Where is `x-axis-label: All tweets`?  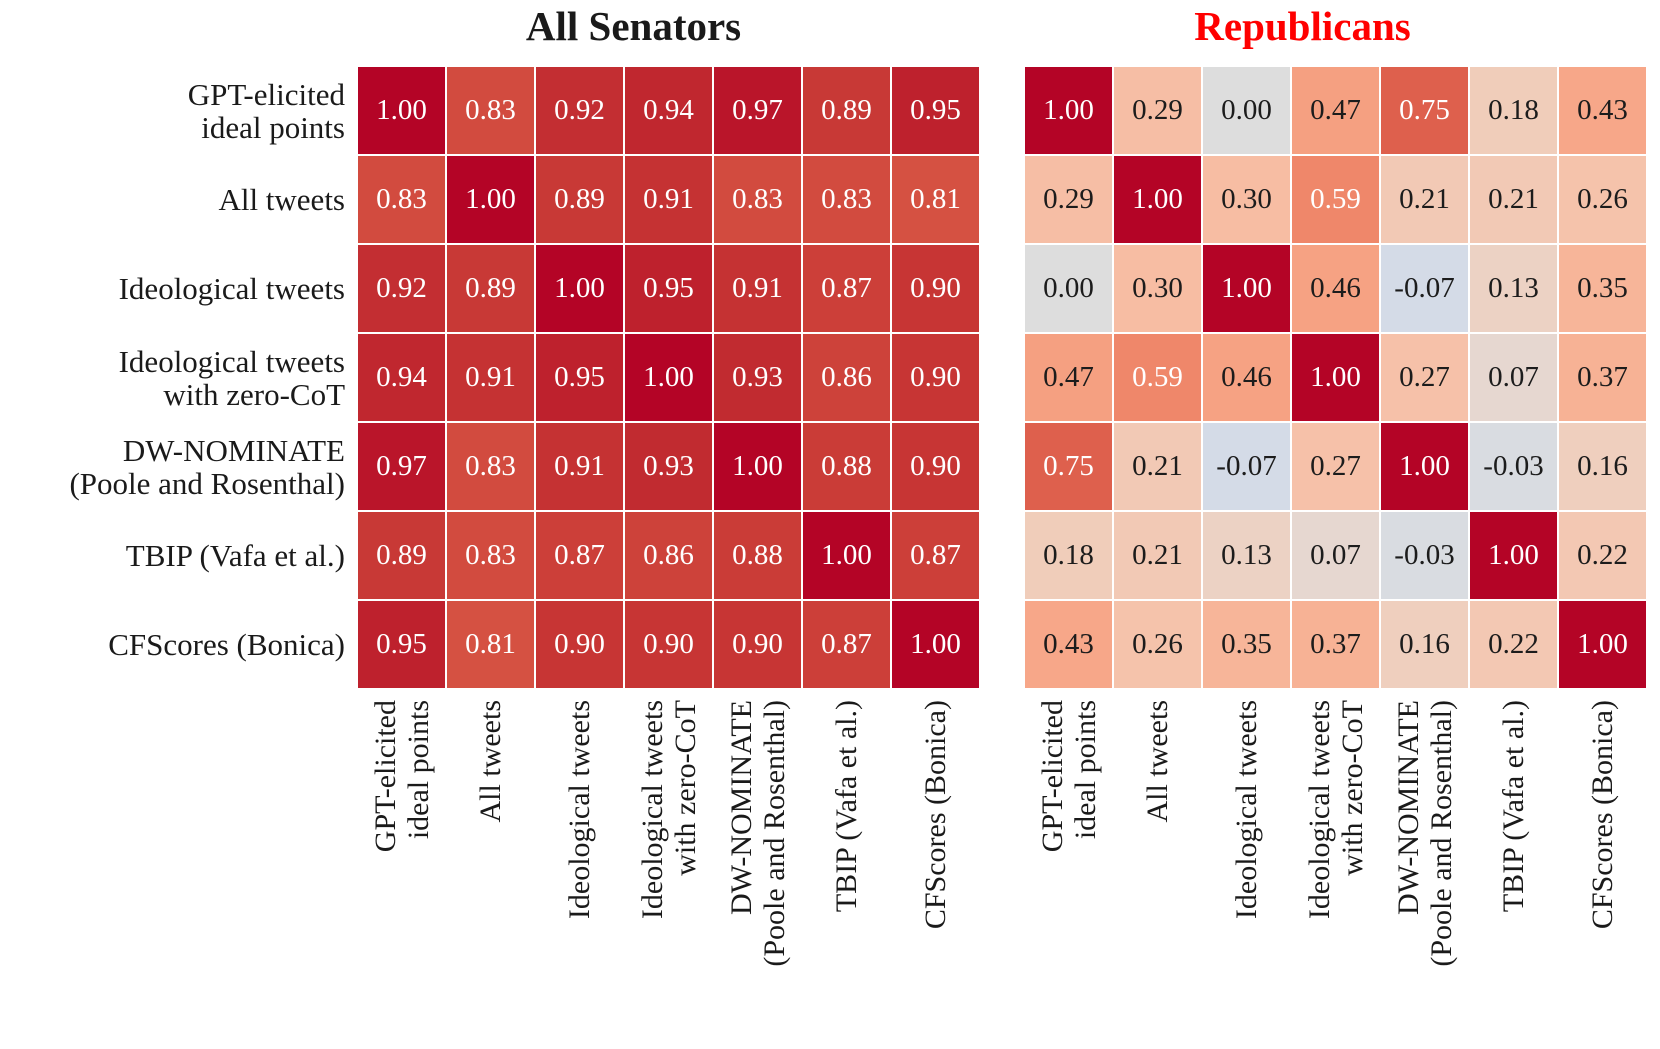
x-axis-label: All tweets is located at coordinates (1157, 761).